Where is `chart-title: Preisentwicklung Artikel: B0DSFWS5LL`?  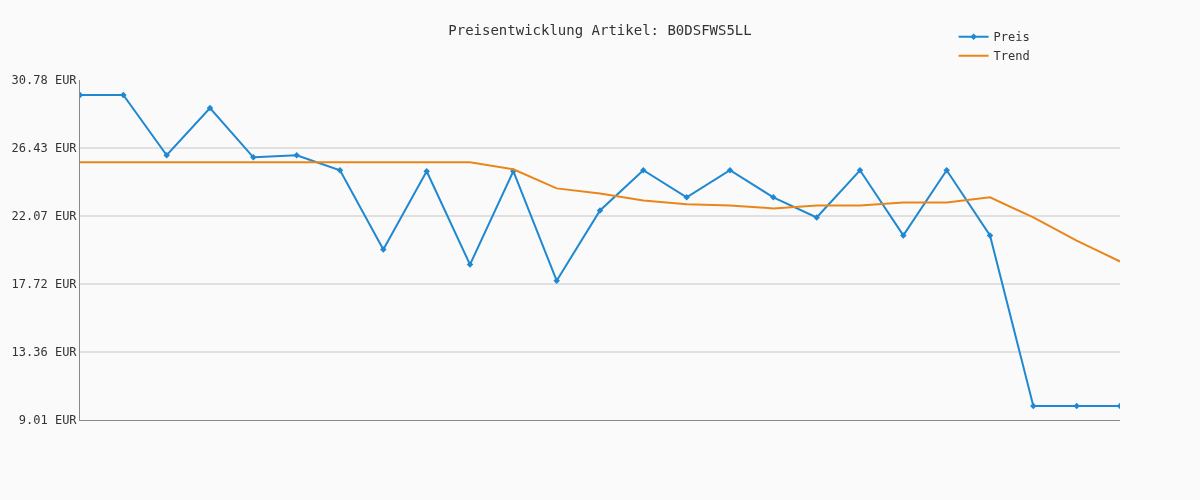 chart-title: Preisentwicklung Artikel: B0DSFWS5LL is located at coordinates (600, 29).